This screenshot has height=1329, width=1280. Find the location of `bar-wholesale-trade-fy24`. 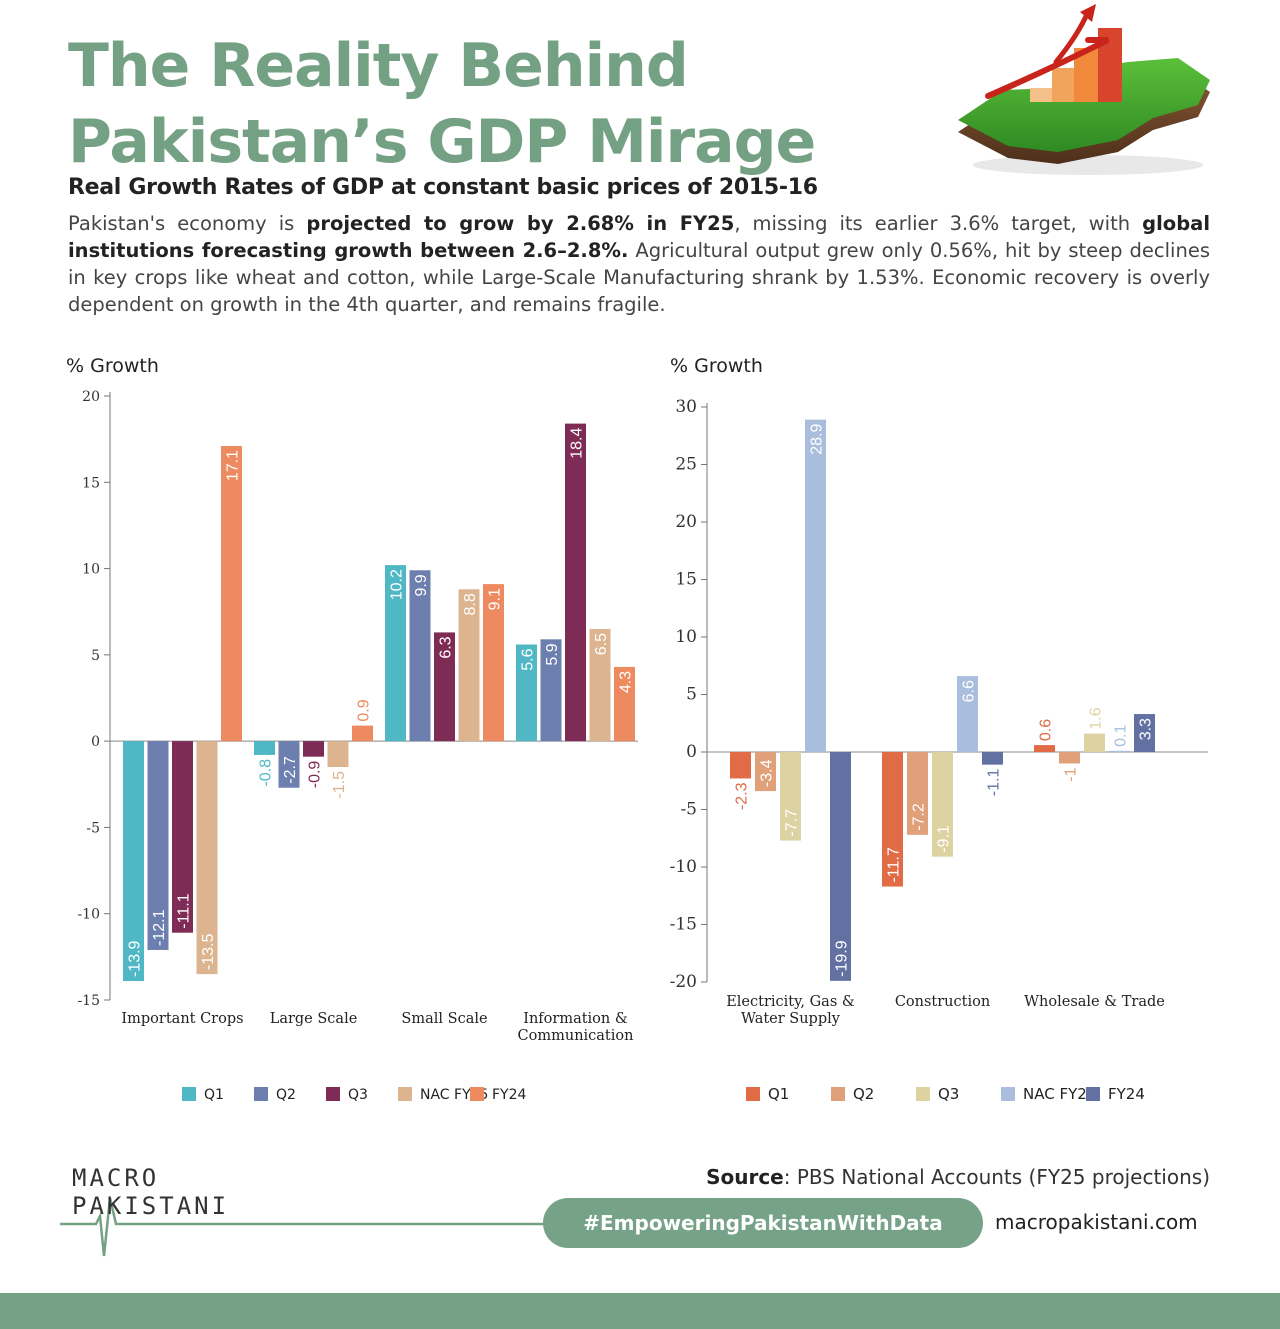

bar-wholesale-trade-fy24 is located at coordinates (1144, 733).